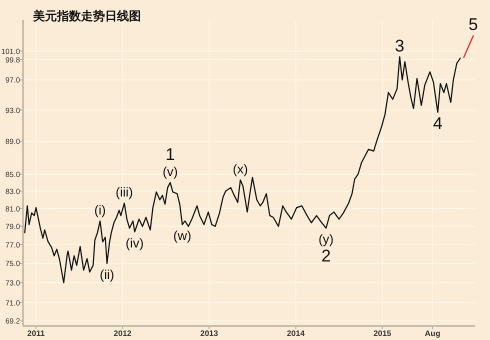 The image size is (490, 340). Describe the element at coordinates (86, 16) in the screenshot. I see `chart-title: 美元指数走势日线图` at that location.